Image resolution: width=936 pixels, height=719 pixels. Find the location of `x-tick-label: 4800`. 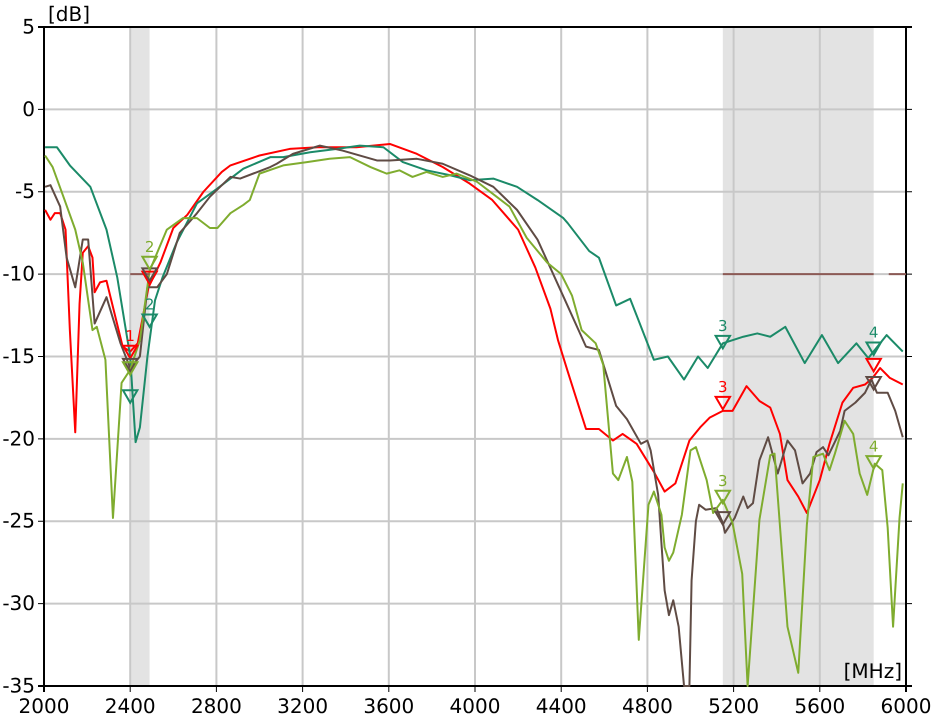

x-tick-label: 4800 is located at coordinates (647, 706).